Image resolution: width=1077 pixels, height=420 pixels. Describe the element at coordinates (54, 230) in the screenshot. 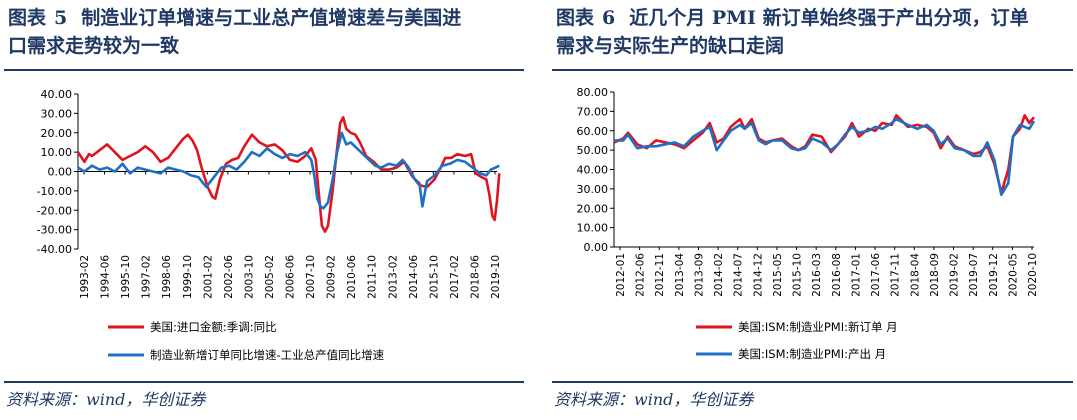

I see `y-tick-label: -30.00` at that location.